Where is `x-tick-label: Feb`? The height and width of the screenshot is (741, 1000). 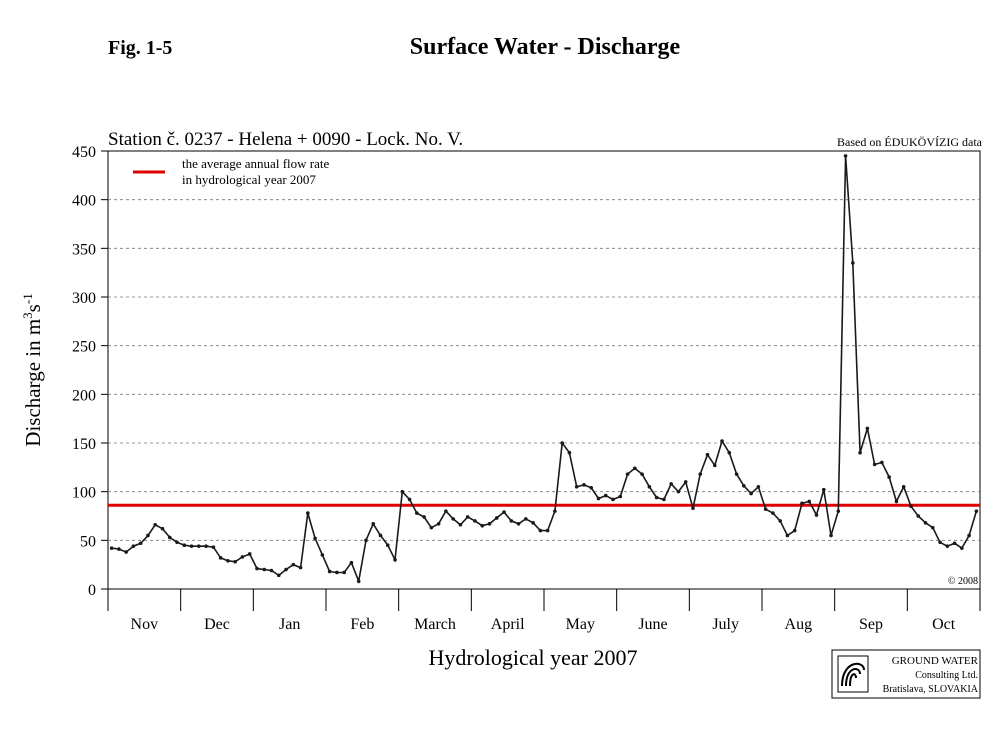
x-tick-label: Feb is located at coordinates (362, 624).